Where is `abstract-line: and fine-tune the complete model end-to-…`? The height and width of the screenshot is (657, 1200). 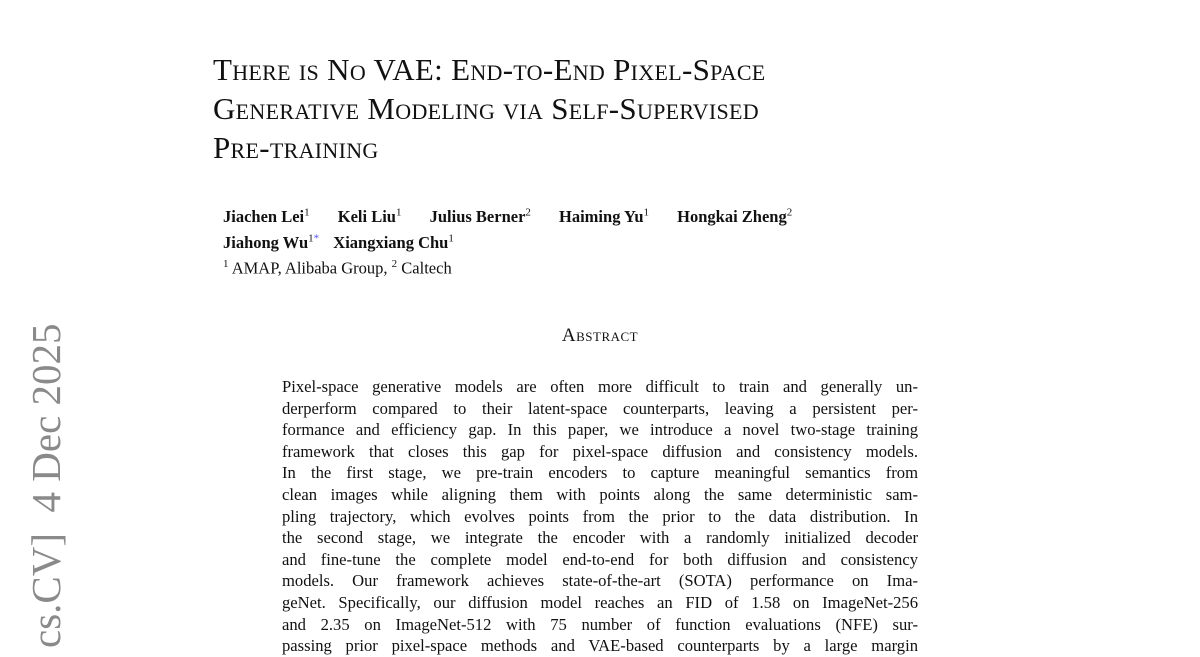
abstract-line: and fine-tune the complete model end-to-… is located at coordinates (600, 559).